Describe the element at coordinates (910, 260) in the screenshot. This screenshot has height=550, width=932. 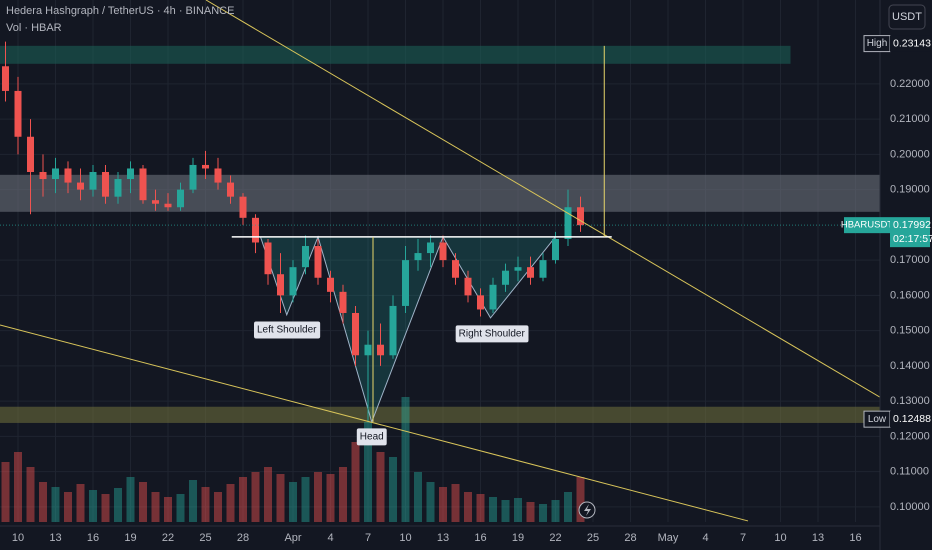
I see `y-tick-label: 0.17000` at that location.